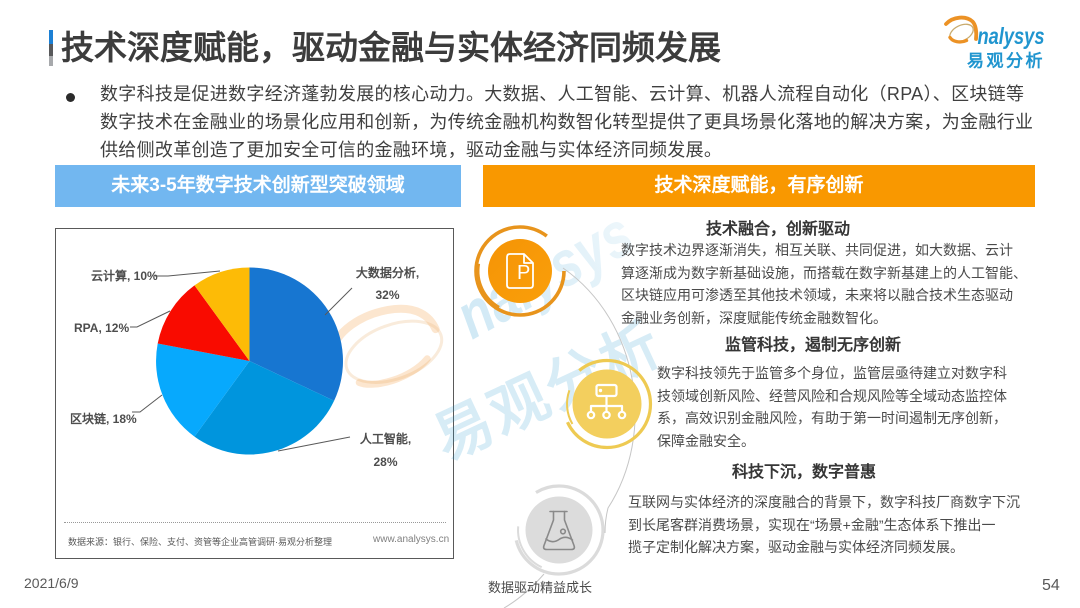  I want to click on svg-text: P, so click(523, 273).